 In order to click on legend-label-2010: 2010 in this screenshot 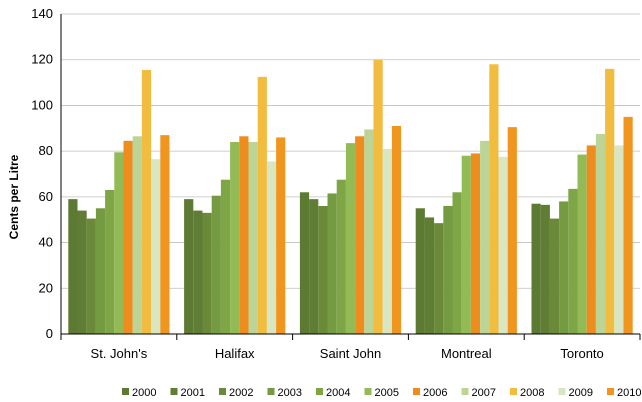, I will do `click(629, 393)`.